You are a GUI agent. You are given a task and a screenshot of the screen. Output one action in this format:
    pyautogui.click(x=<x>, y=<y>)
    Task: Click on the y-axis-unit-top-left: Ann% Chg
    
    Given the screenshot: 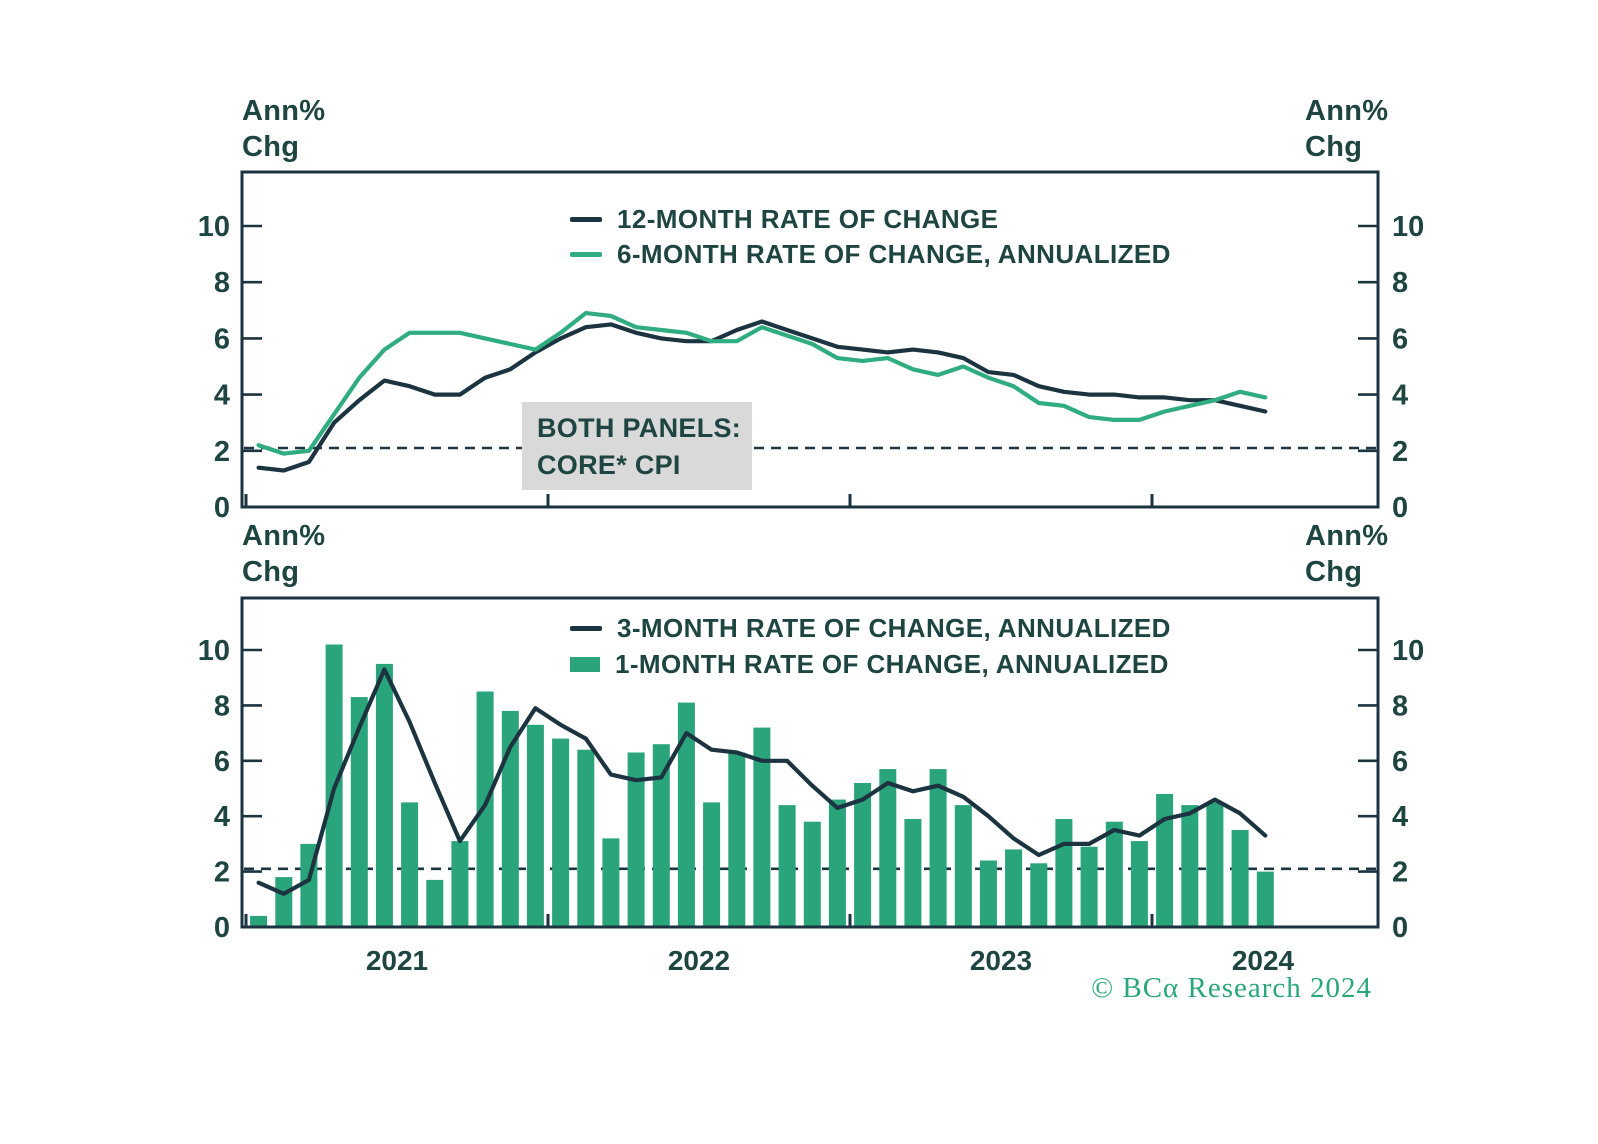 What is the action you would take?
    pyautogui.click(x=283, y=129)
    